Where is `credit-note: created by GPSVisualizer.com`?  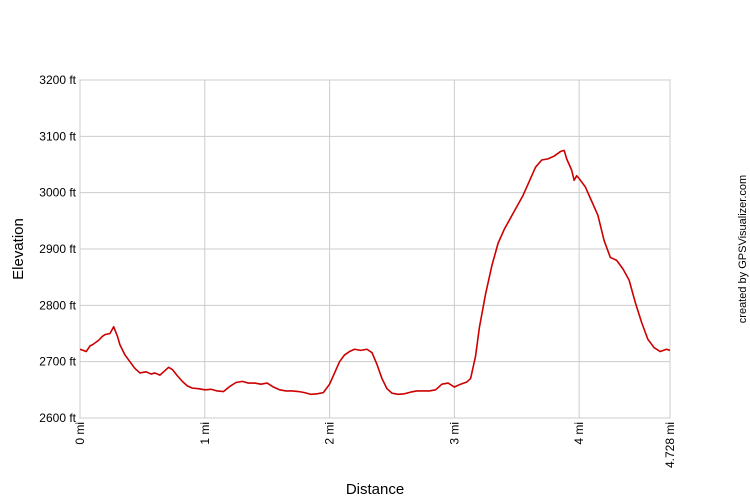
credit-note: created by GPSVisualizer.com is located at coordinates (743, 249).